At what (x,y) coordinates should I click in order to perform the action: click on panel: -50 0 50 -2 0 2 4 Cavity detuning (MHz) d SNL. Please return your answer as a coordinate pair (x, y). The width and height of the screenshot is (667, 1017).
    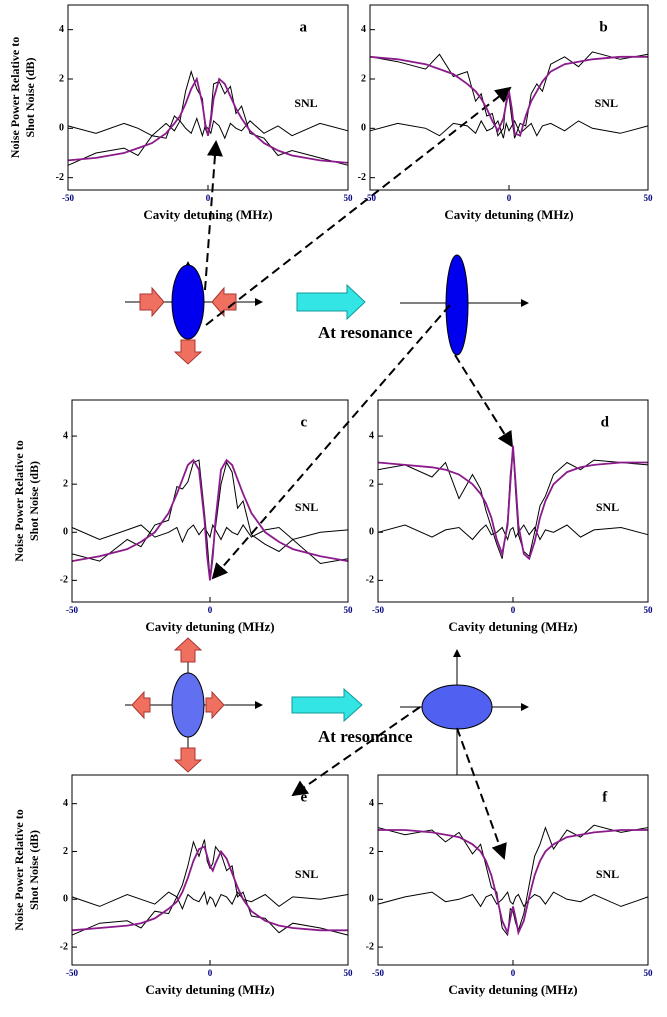
    Looking at the image, I should click on (510, 516).